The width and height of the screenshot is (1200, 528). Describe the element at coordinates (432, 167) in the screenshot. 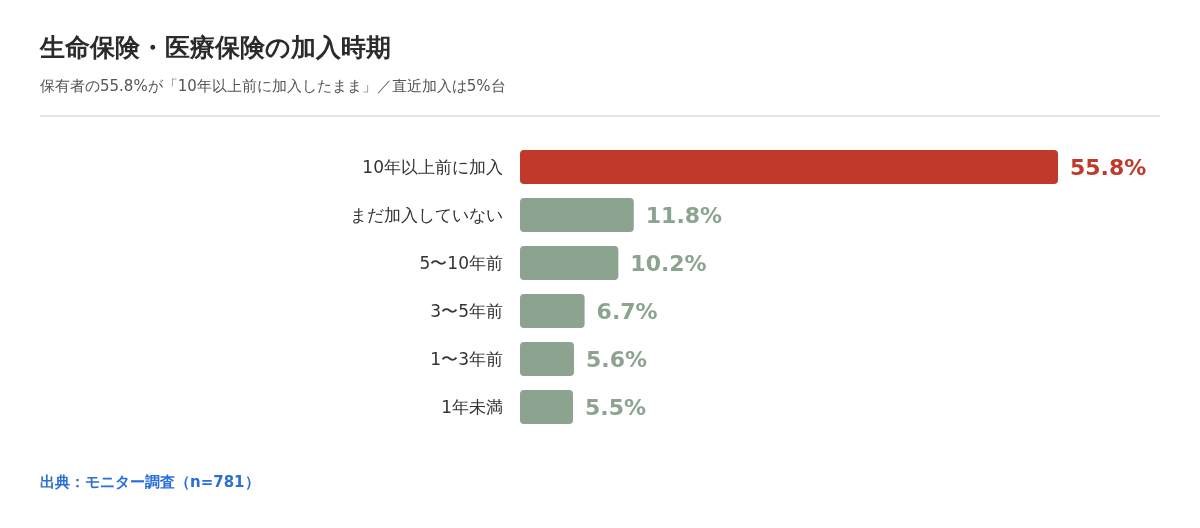

I see `y-tick-label: 10年以上前に加入` at that location.